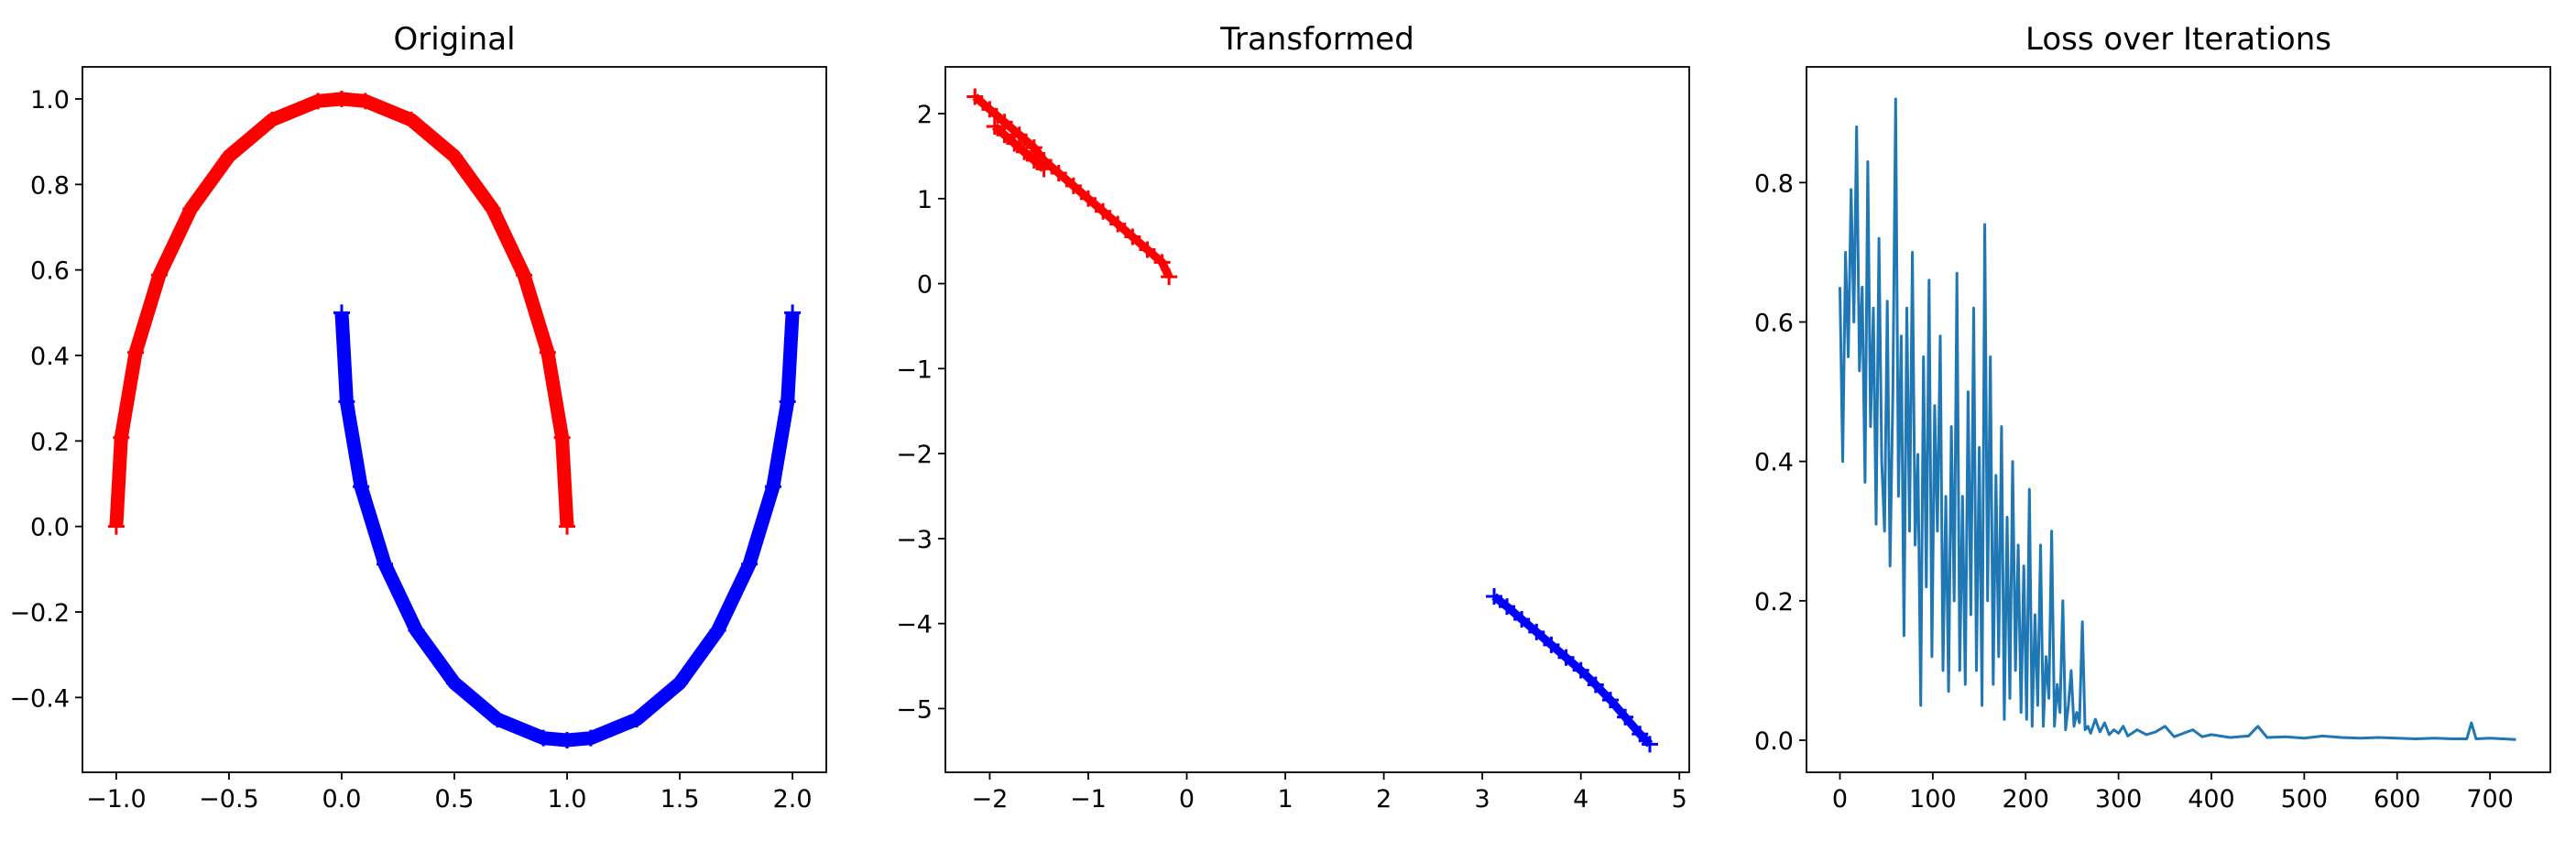 This screenshot has height=841, width=2576. What do you see at coordinates (915, 369) in the screenshot?
I see `transformed-y-tick-label: −1` at bounding box center [915, 369].